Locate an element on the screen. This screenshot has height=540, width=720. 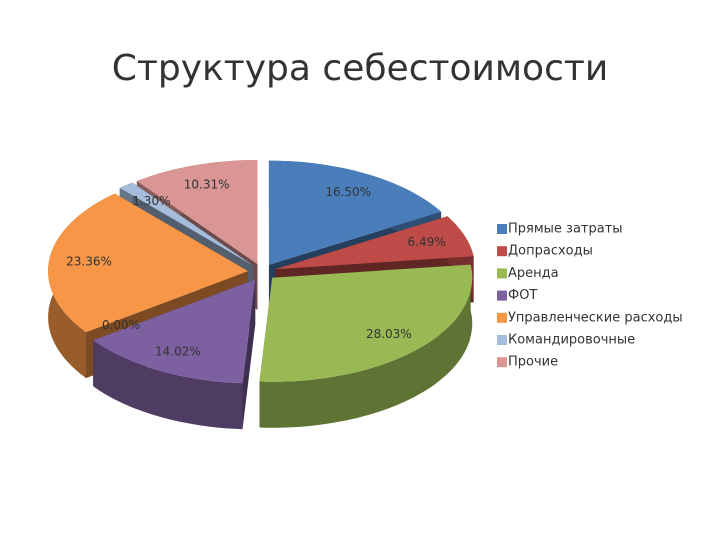
chart-title: Структура себестоимости is located at coordinates (360, 68).